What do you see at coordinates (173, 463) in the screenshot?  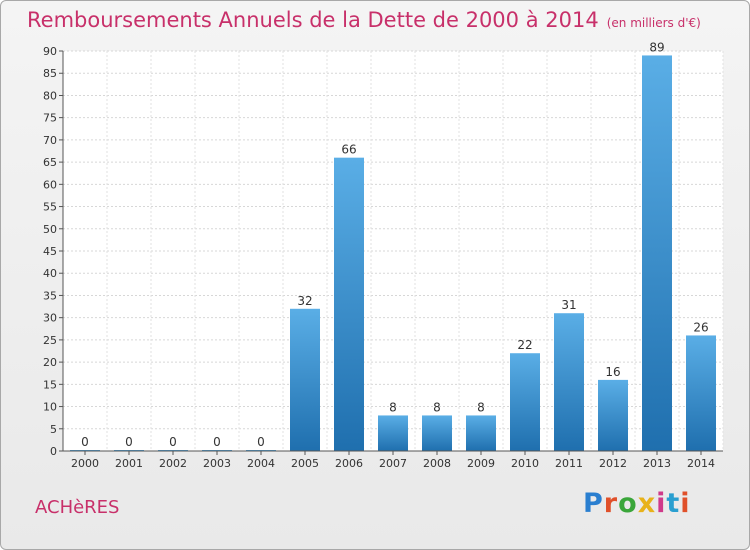 I see `x-tick-label: 2002` at bounding box center [173, 463].